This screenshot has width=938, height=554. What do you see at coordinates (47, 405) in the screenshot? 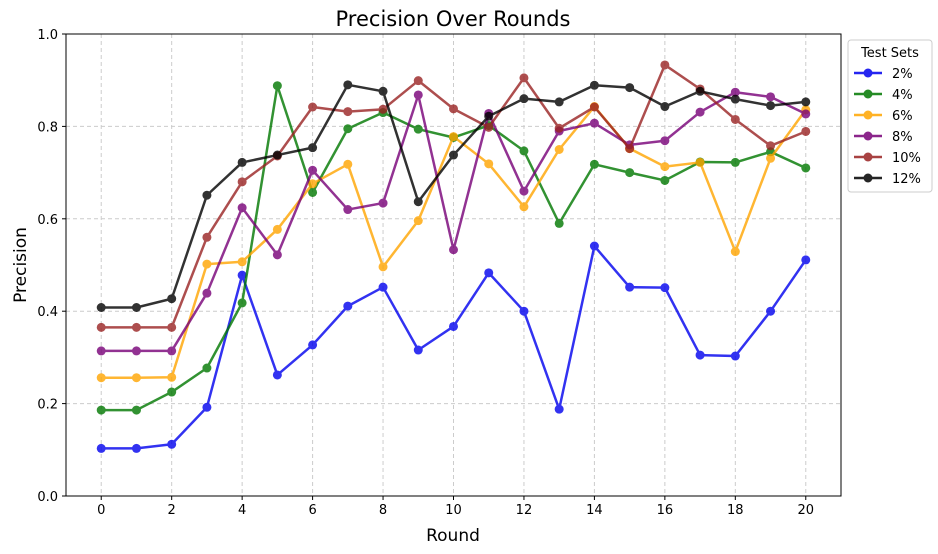
I see `y-tick-label: 0.2` at bounding box center [47, 405].